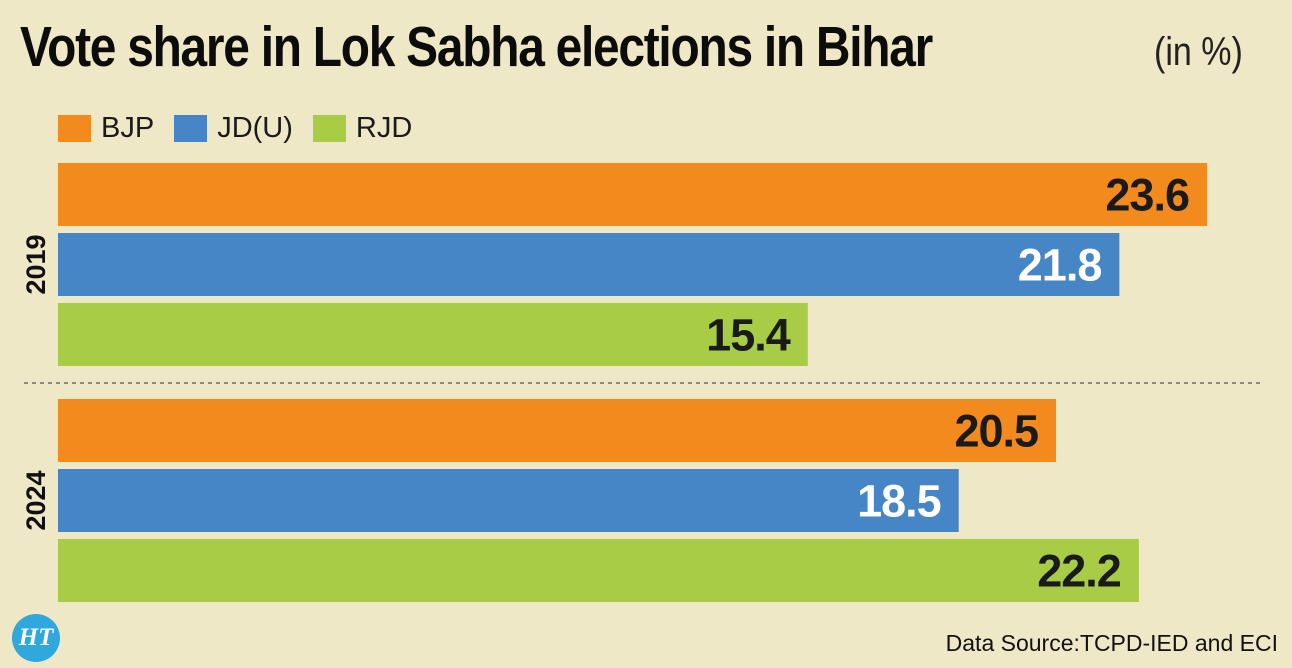  I want to click on bar-value-label-bjp-2024: 20.5, so click(996, 431).